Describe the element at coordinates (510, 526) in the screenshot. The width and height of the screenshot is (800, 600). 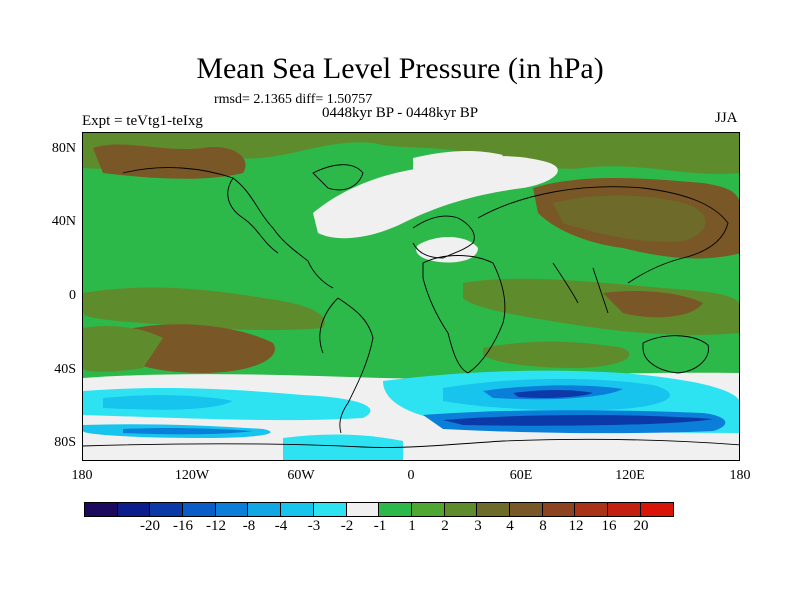
I see `colorbar-label: 4` at that location.